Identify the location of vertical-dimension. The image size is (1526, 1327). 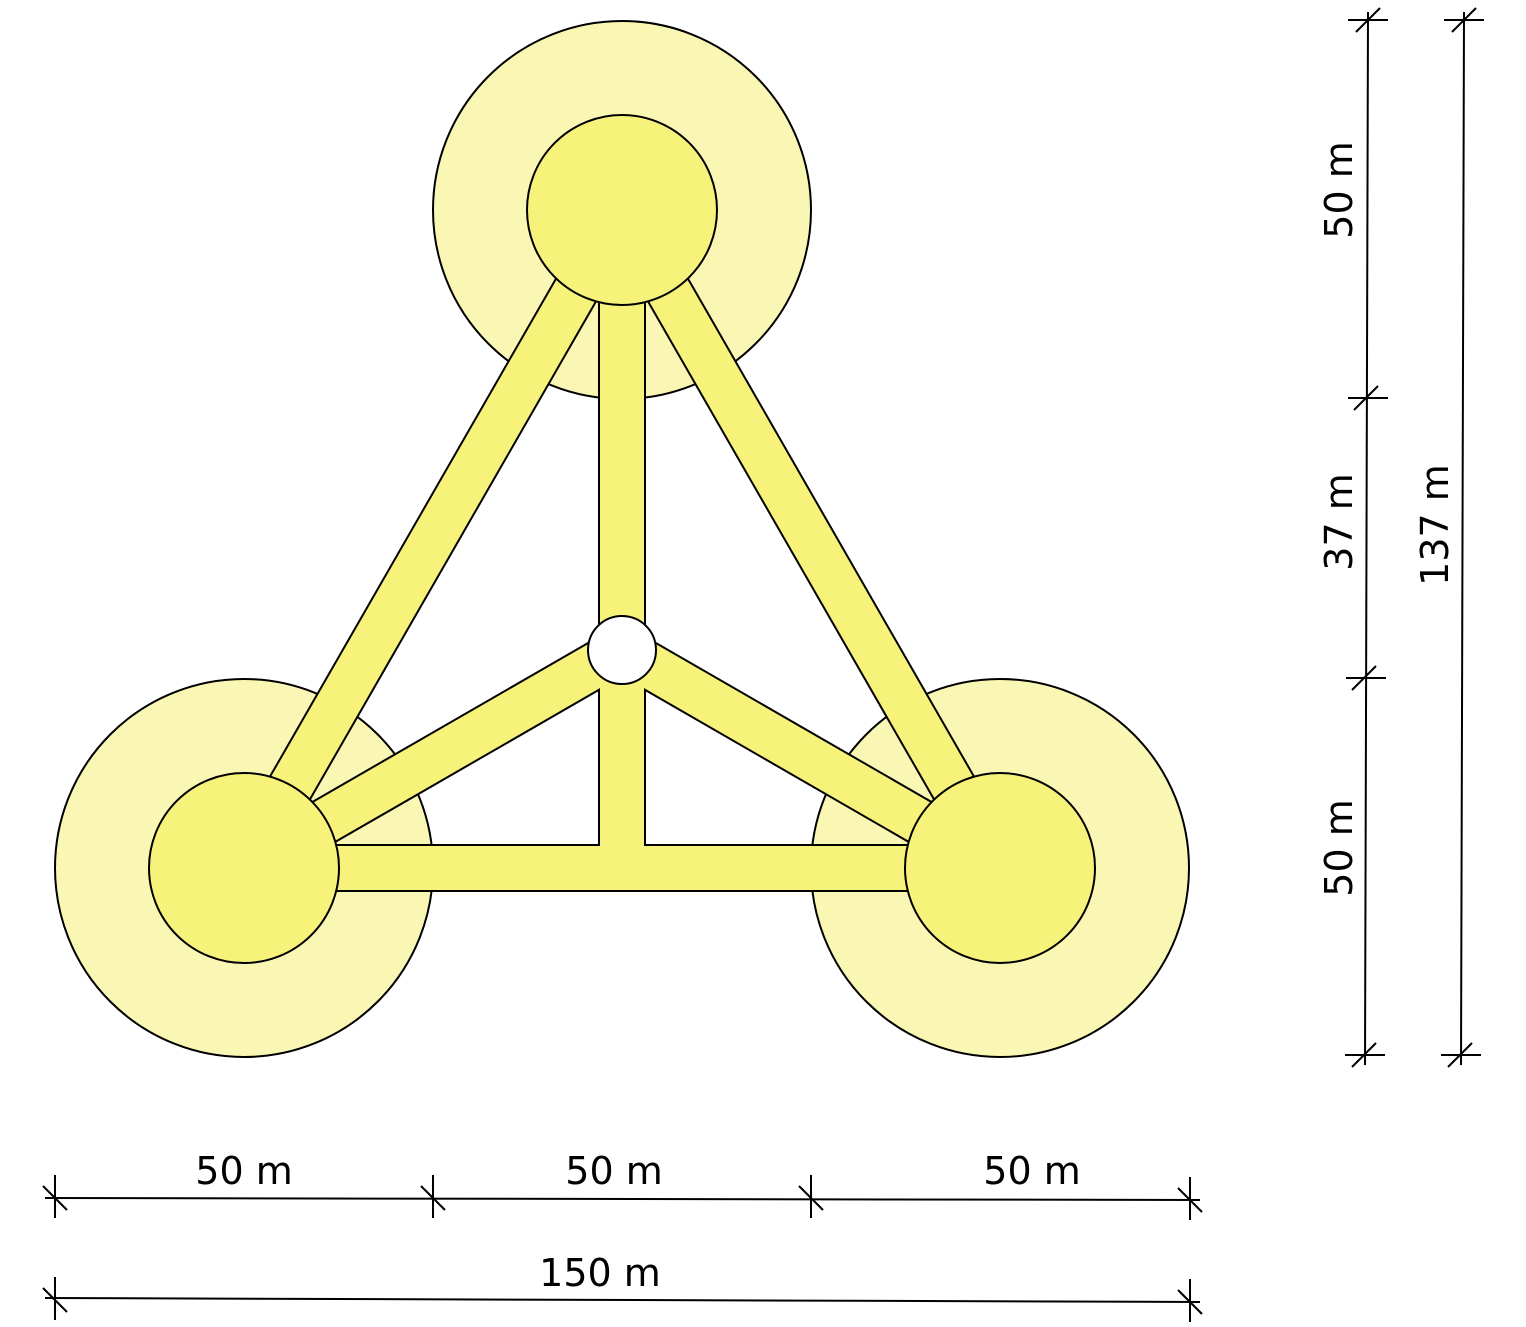
(1414, 537).